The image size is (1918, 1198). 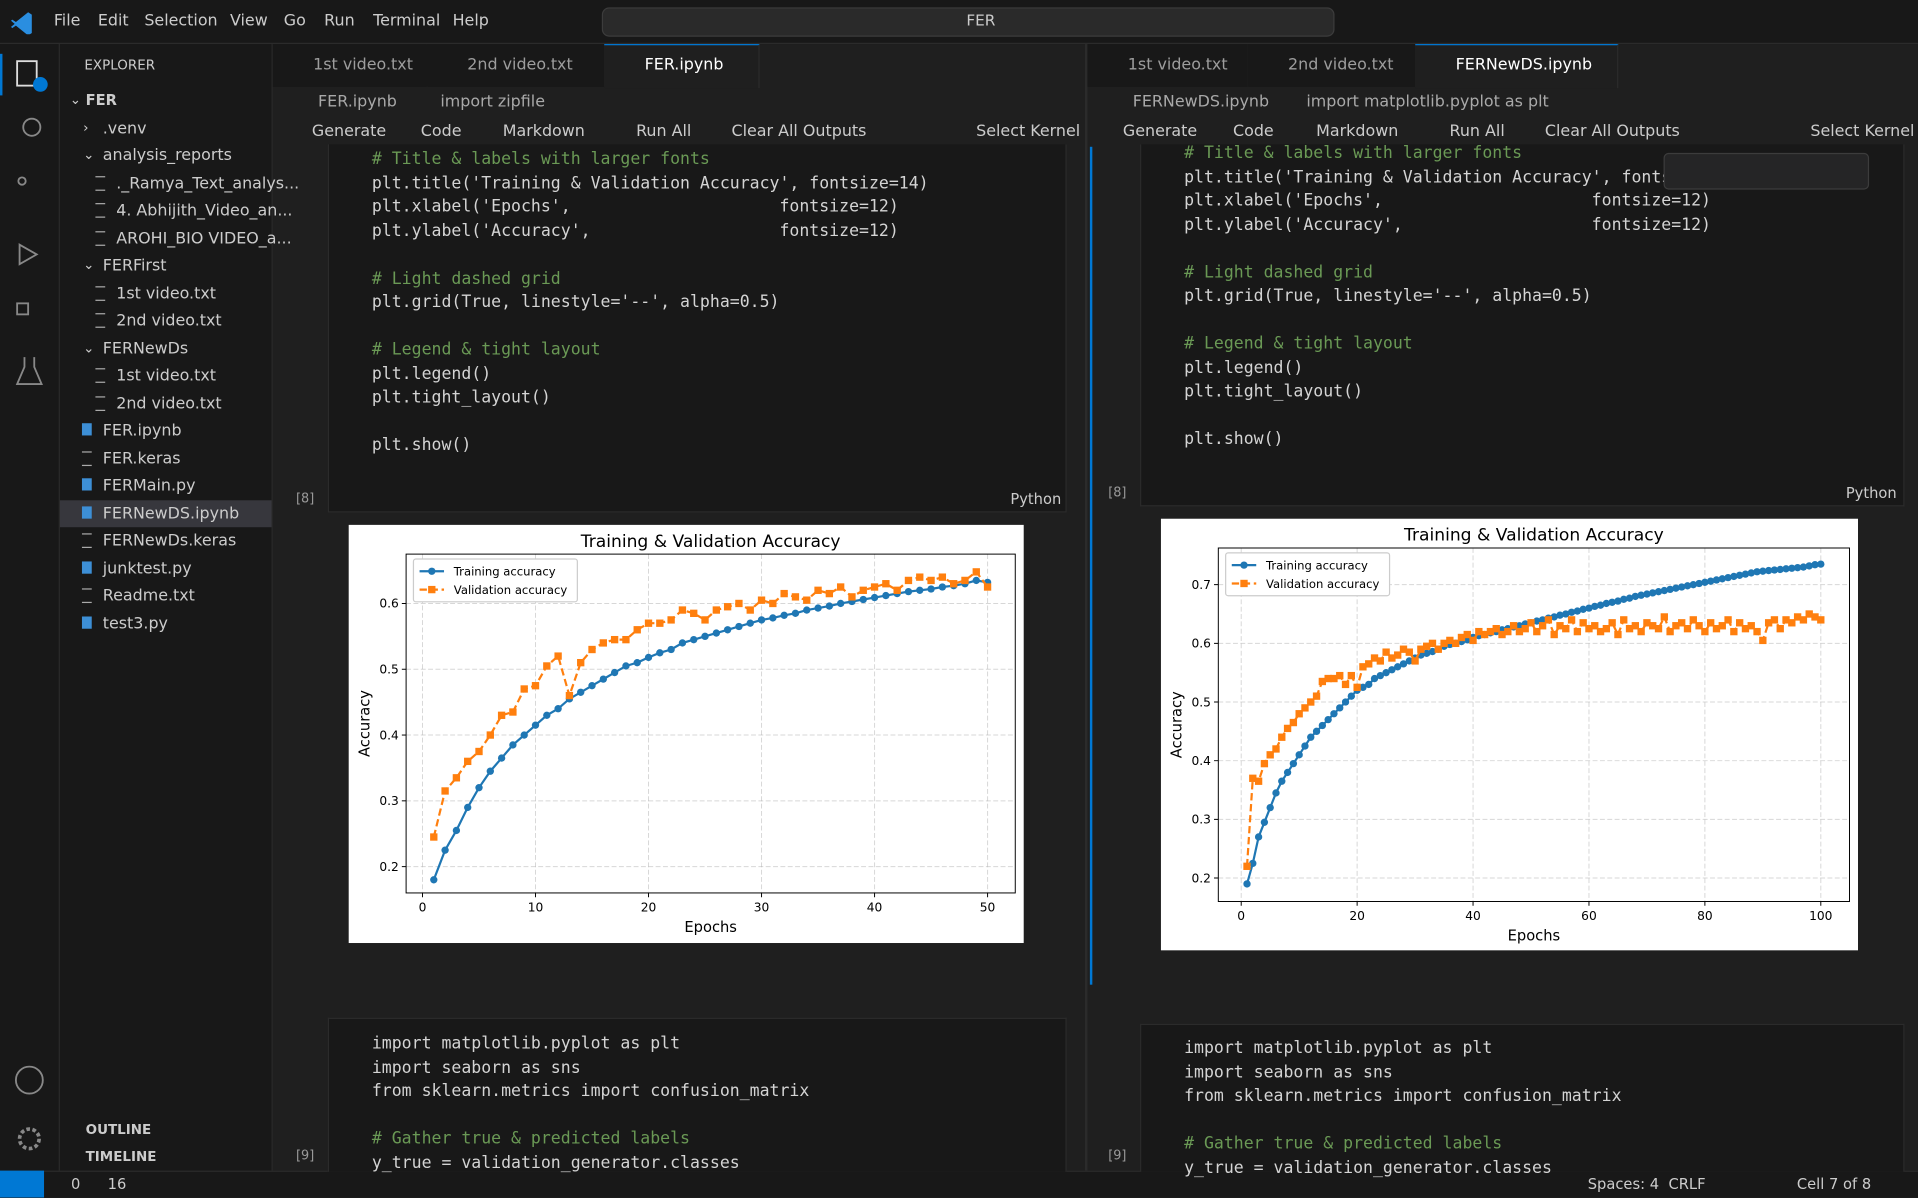 What do you see at coordinates (67, 21) in the screenshot?
I see `menu-item: File` at bounding box center [67, 21].